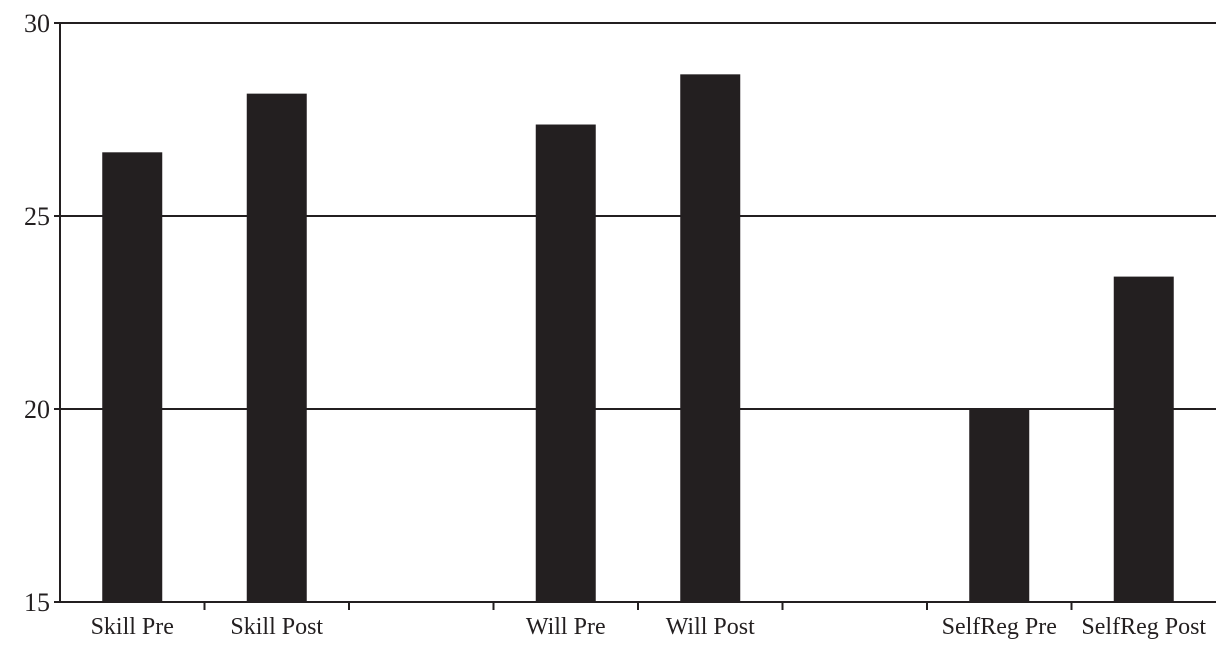 The width and height of the screenshot is (1219, 645). I want to click on bar-selfreg-pre, so click(999, 505).